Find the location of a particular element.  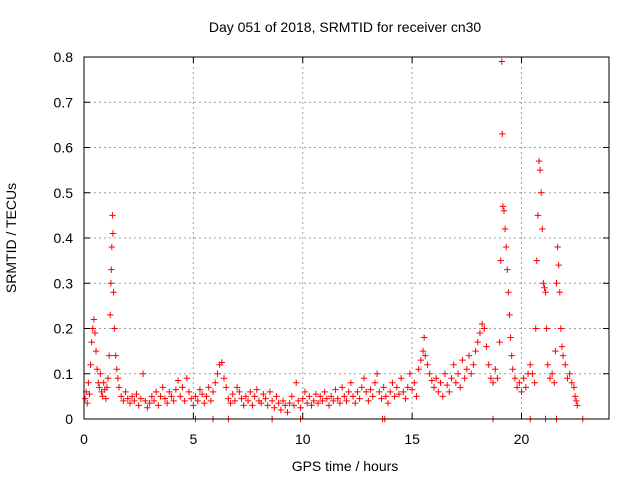

x-tick-label-0: 0 is located at coordinates (84, 439).